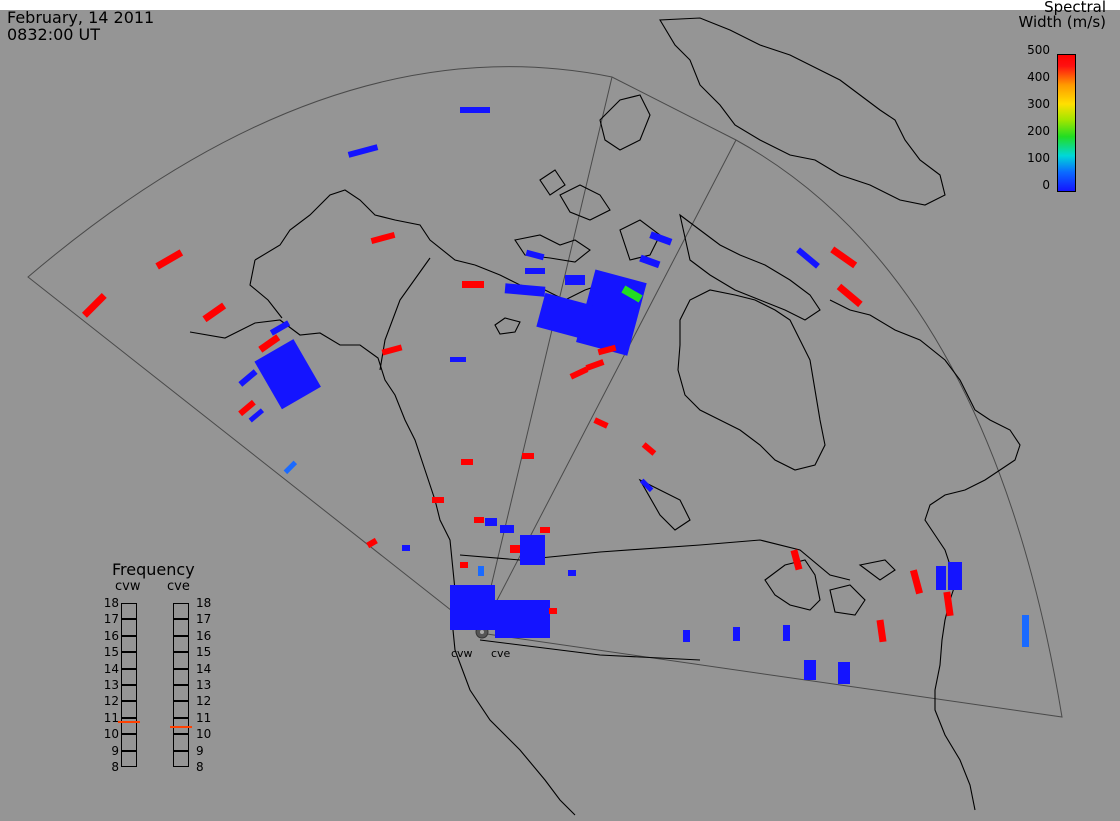  Describe the element at coordinates (1038, 131) in the screenshot. I see `colorbar-tick: 200` at that location.